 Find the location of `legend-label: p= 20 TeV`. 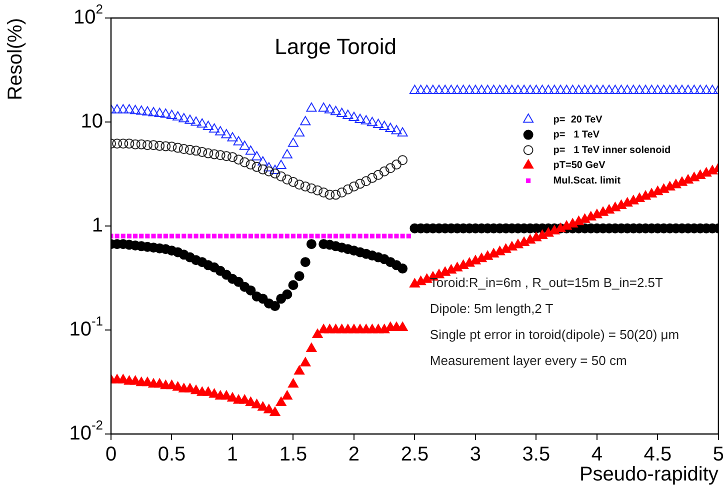

legend-label: p= 20 TeV is located at coordinates (578, 120).